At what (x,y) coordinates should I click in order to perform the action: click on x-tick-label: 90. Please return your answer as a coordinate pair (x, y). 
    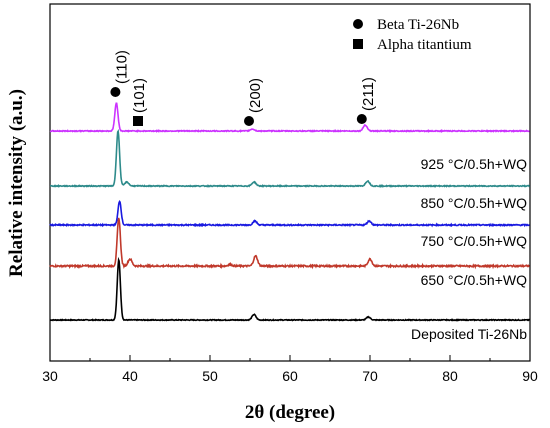
    Looking at the image, I should click on (530, 376).